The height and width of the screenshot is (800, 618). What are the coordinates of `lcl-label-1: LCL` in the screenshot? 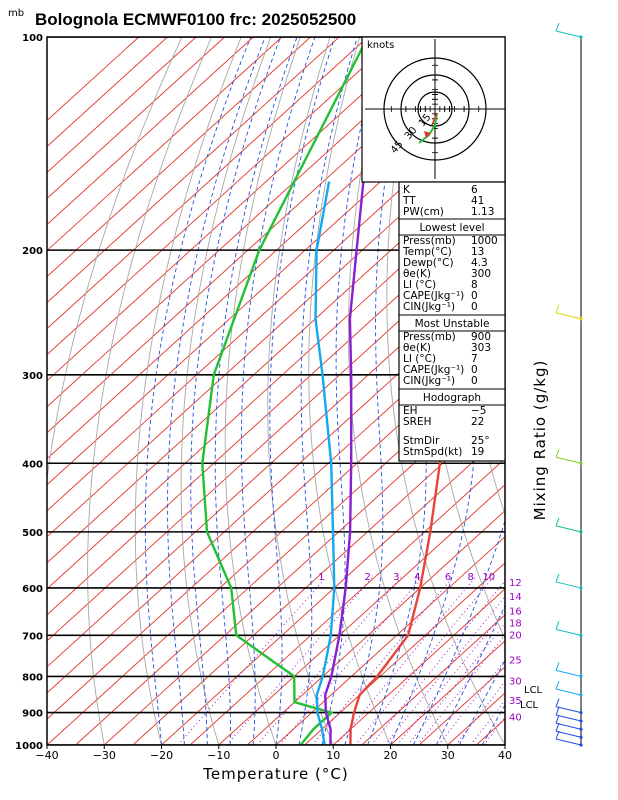 It's located at (533, 690).